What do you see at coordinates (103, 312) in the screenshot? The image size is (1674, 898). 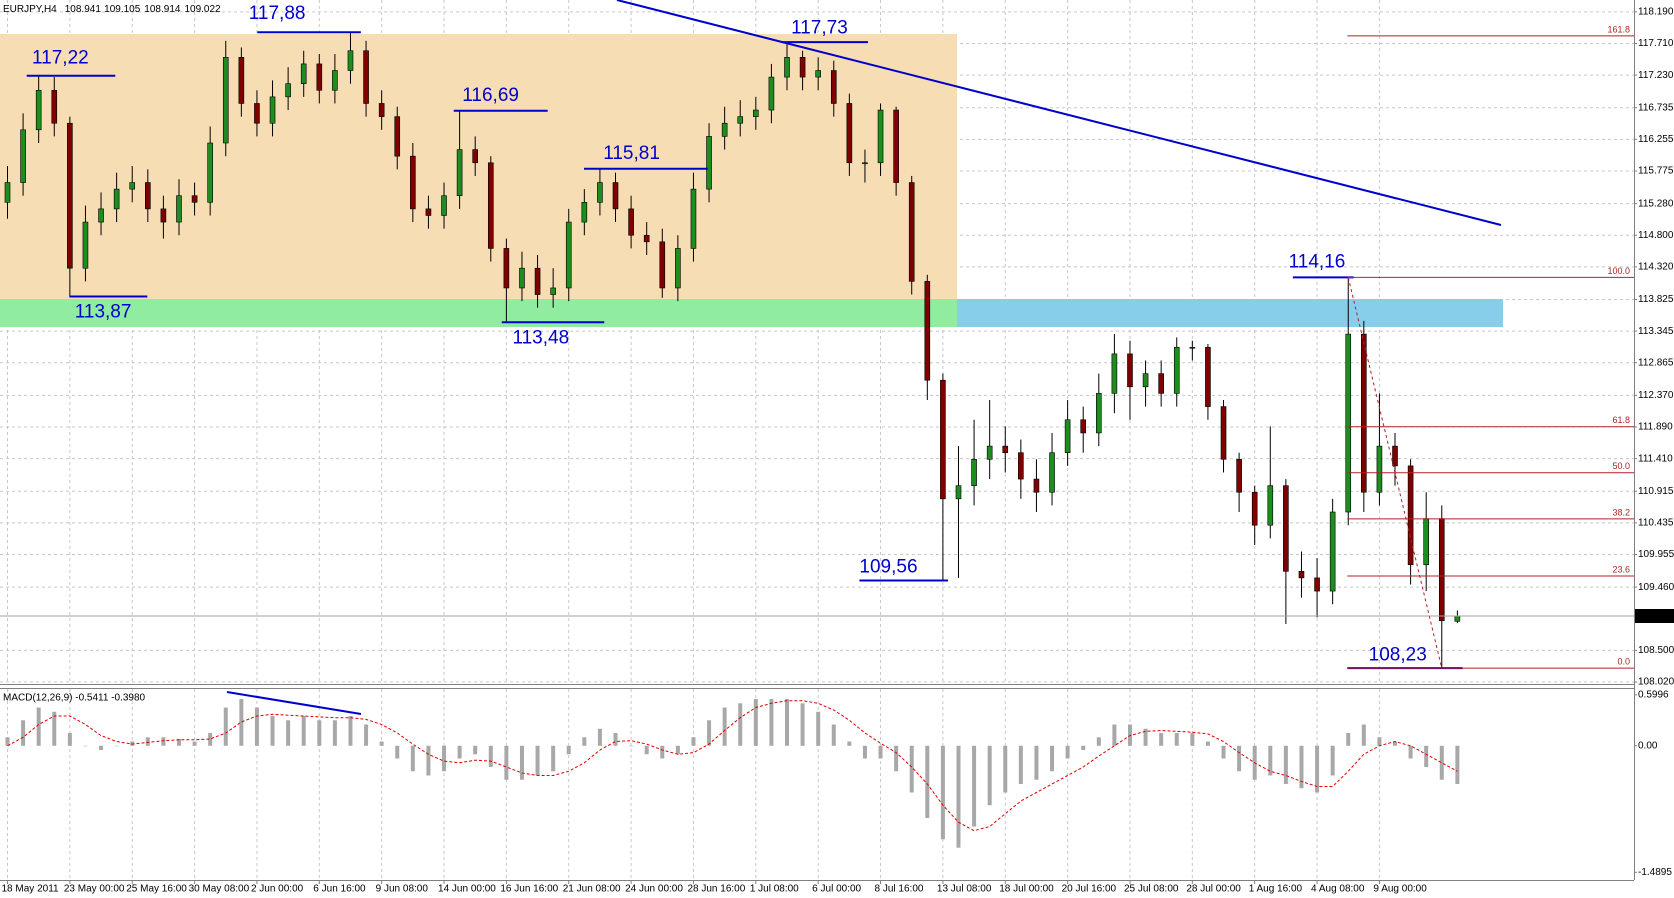 I see `level-label: 113,87` at bounding box center [103, 312].